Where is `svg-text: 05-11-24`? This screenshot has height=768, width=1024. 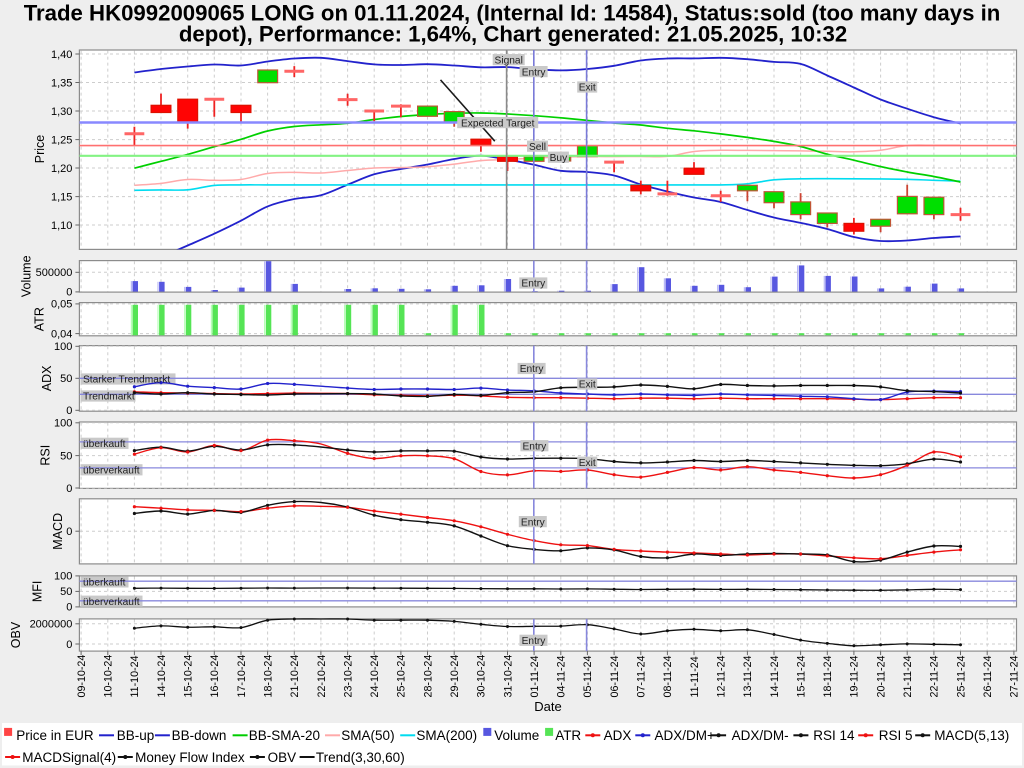
svg-text: 05-11-24 is located at coordinates (588, 676).